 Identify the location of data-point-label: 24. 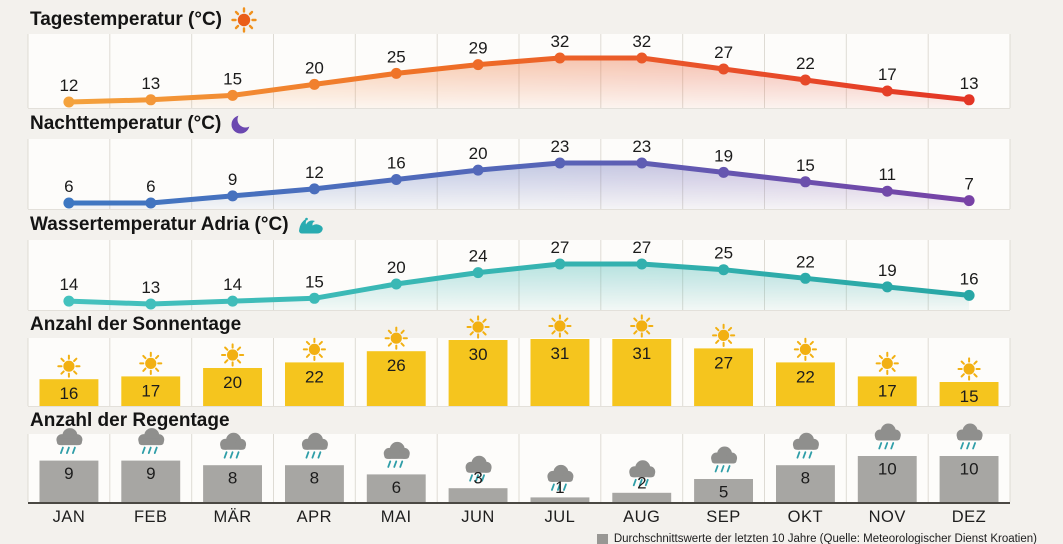
(478, 256).